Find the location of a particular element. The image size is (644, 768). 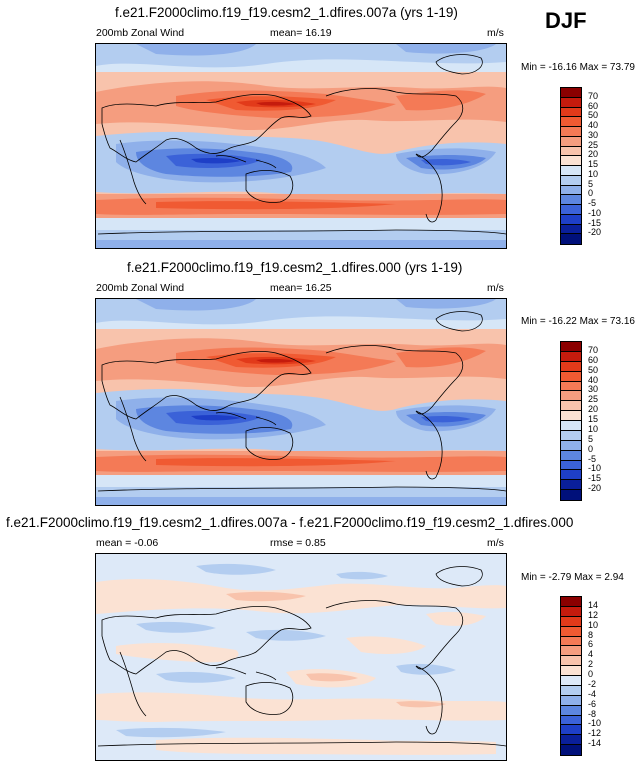

panel-2-mean-label: mean= 16.25 is located at coordinates (301, 288).